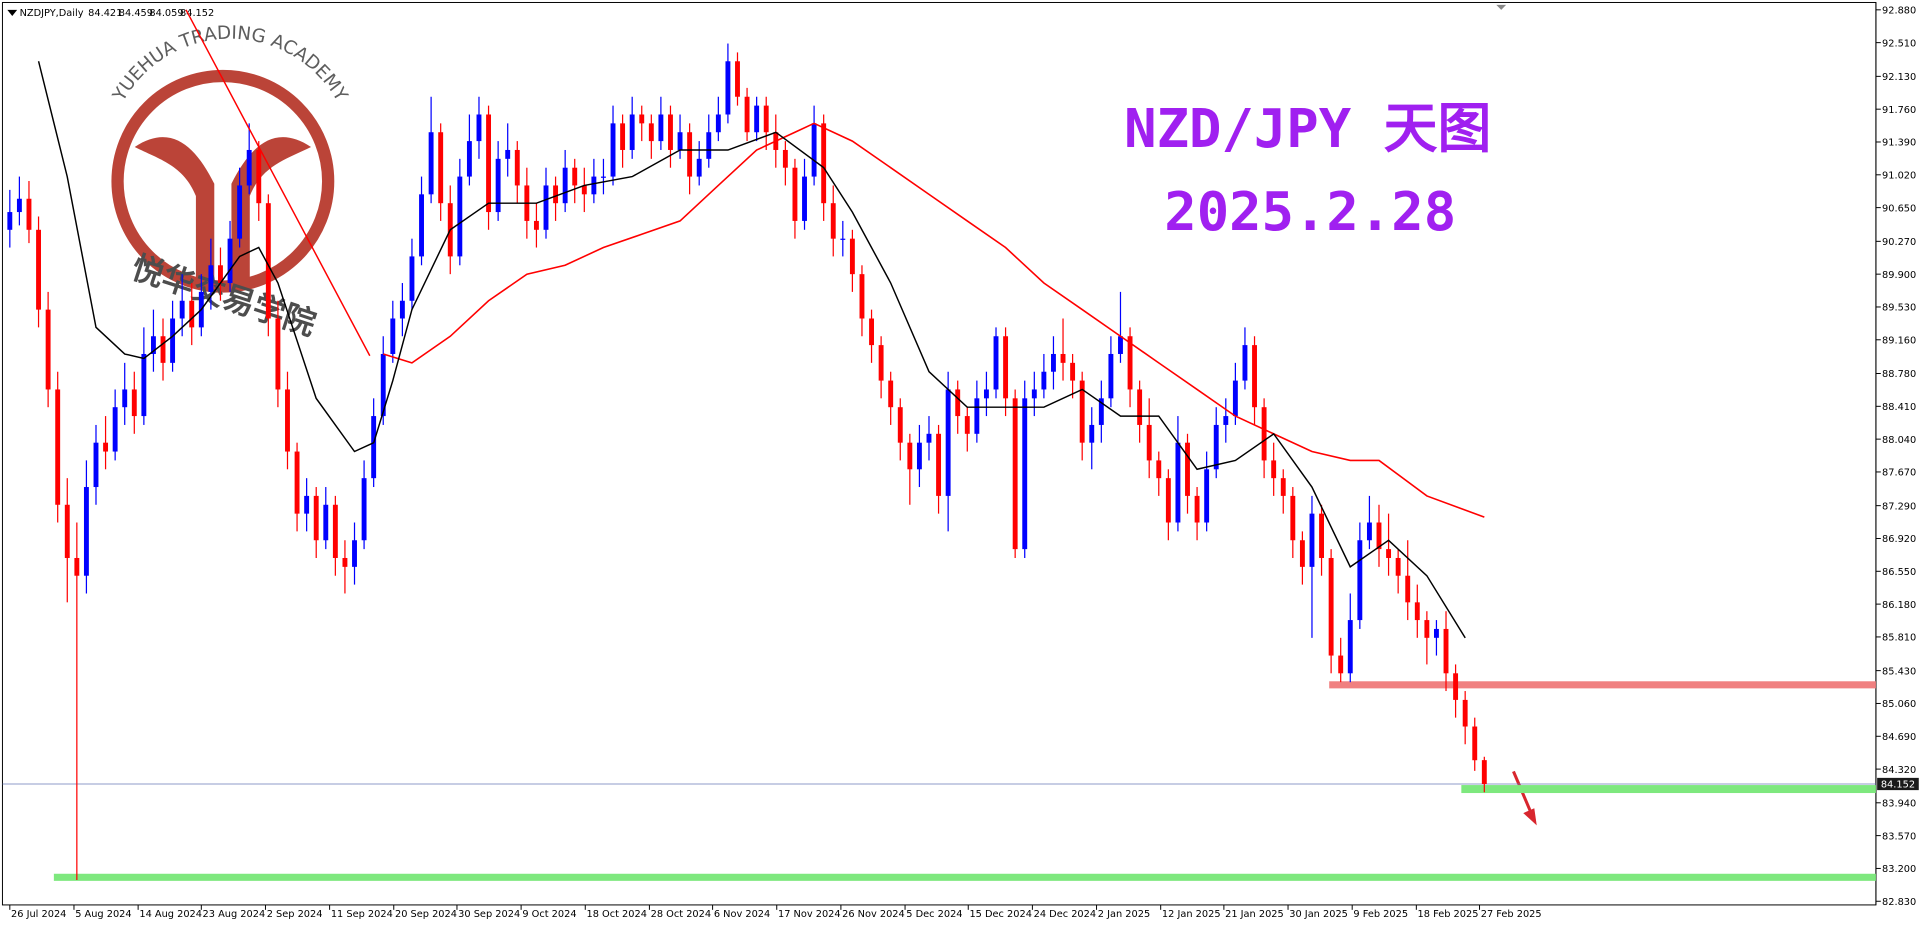 This screenshot has width=1920, height=931. What do you see at coordinates (1530, 817) in the screenshot?
I see `arrow-head` at bounding box center [1530, 817].